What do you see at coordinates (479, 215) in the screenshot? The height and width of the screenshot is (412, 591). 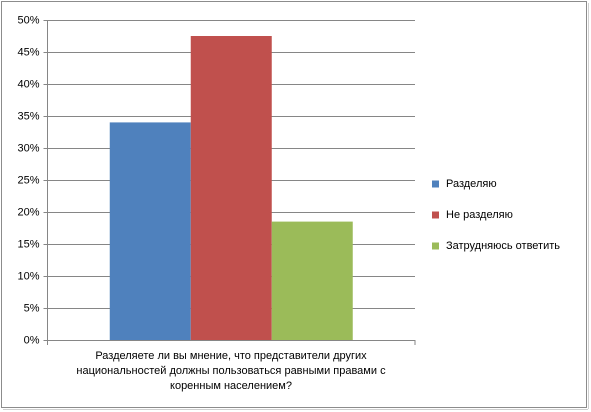 I see `legend-label: Не разделяю` at bounding box center [479, 215].